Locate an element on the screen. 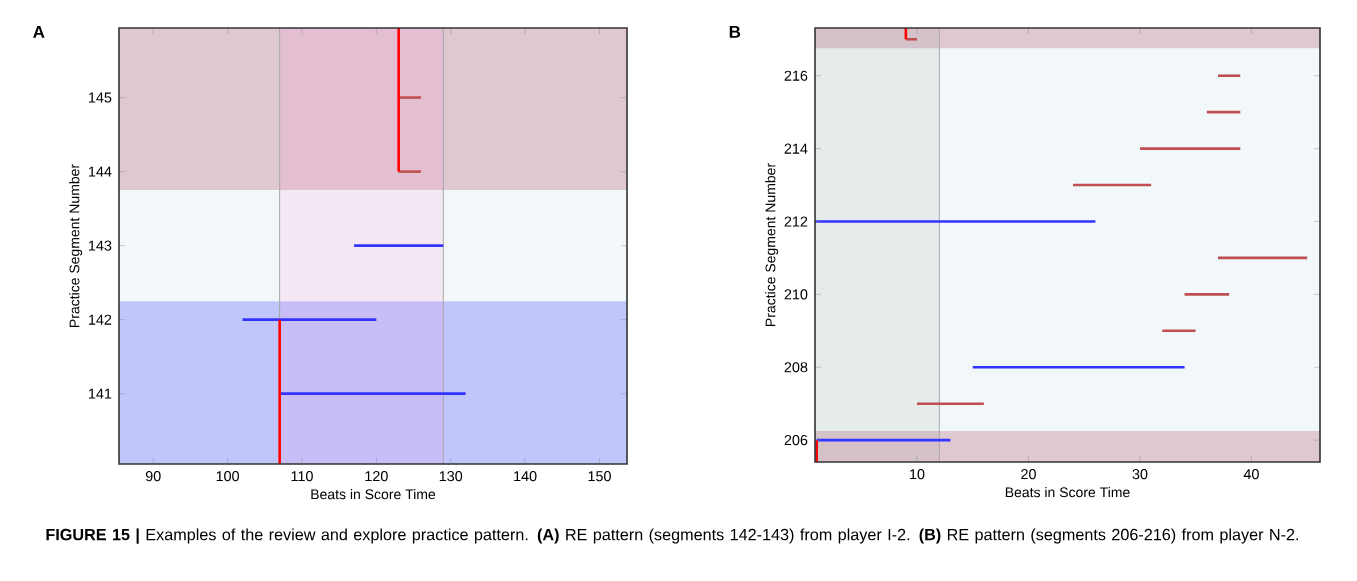 The height and width of the screenshot is (581, 1357). y-tick-label: 141 is located at coordinates (100, 393).